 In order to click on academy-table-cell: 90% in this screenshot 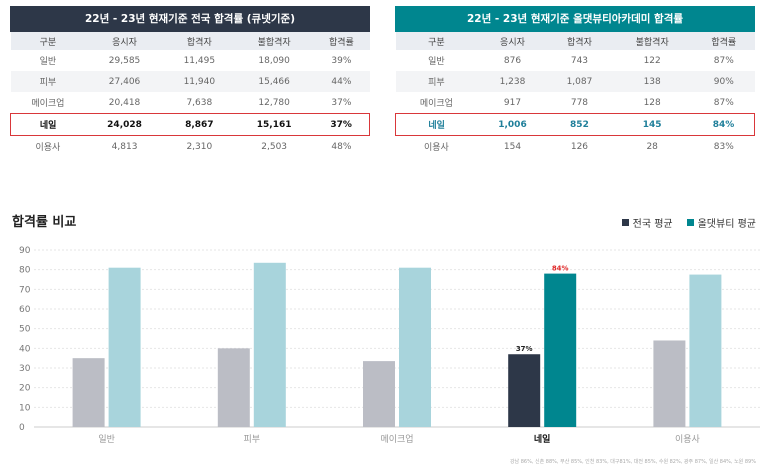, I will do `click(724, 81)`.